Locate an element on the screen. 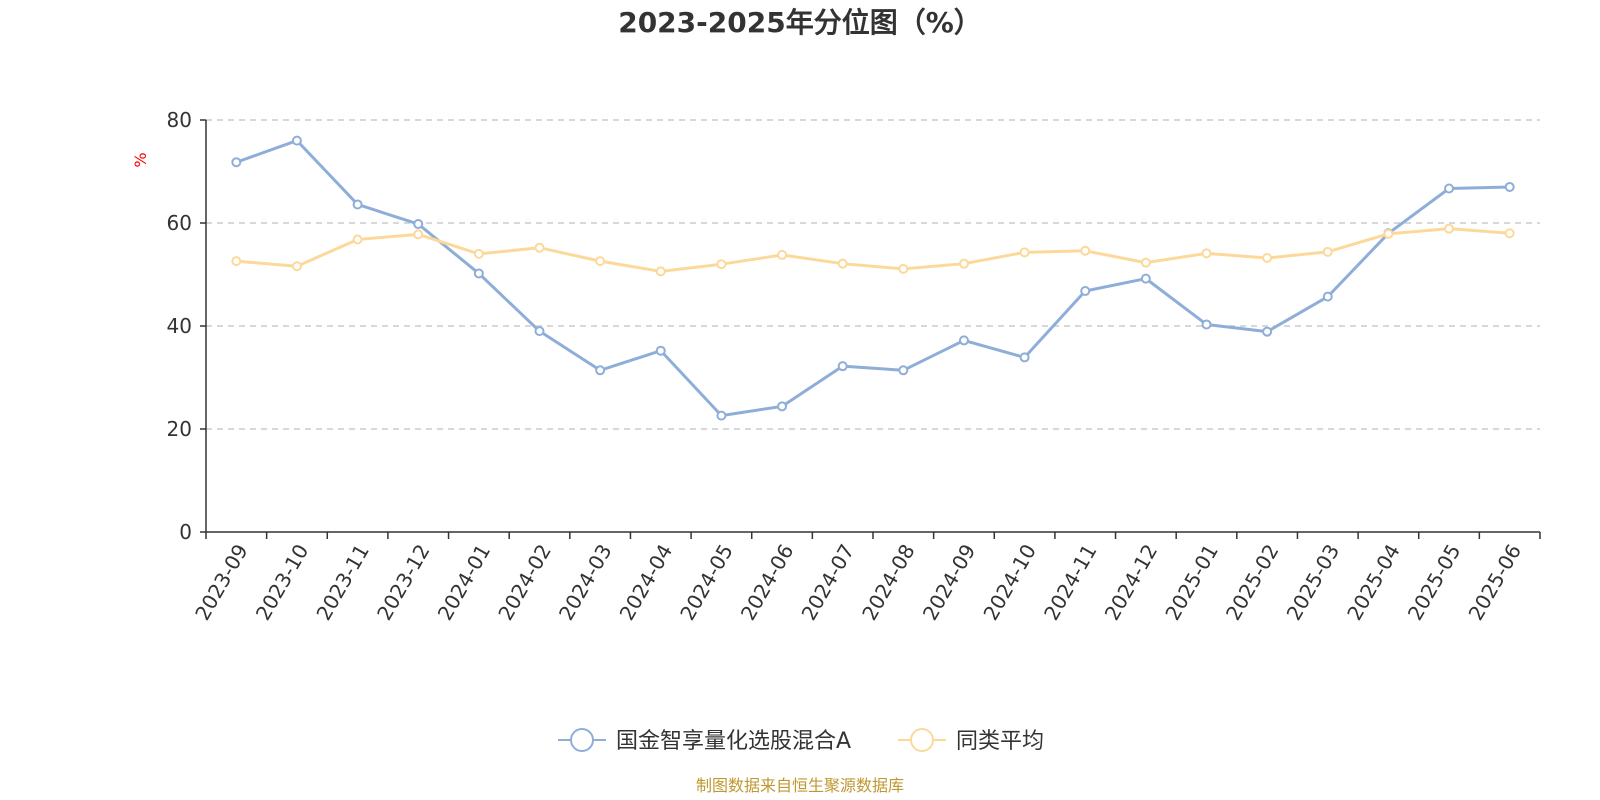 This screenshot has height=800, width=1600. x-tick-label: 2024-07 is located at coordinates (828, 582).